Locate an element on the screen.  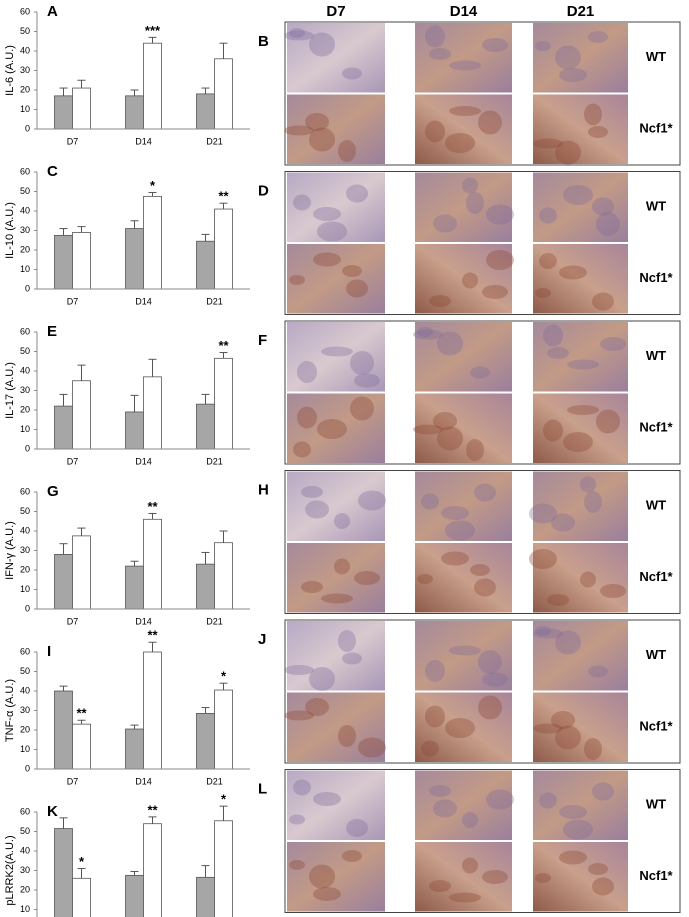
panel-letter: I is located at coordinates (49, 651).